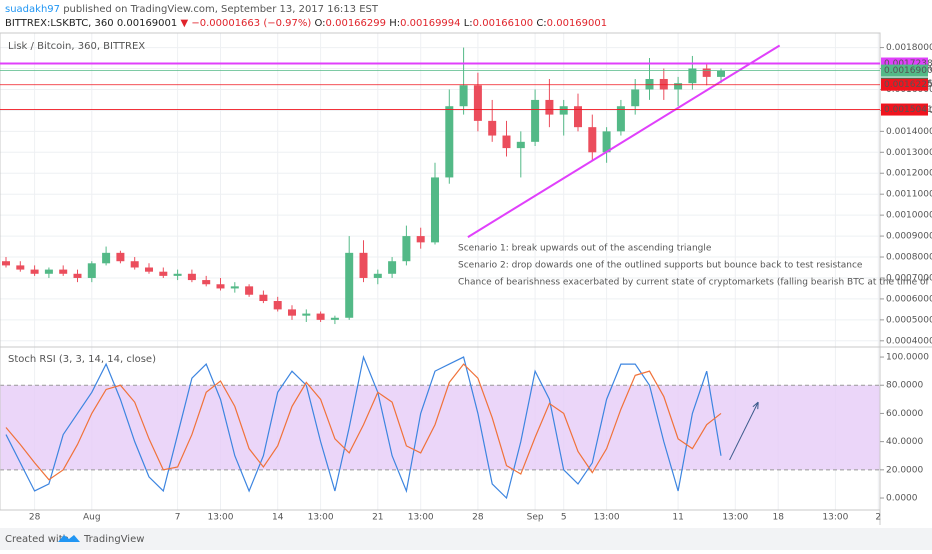 This screenshot has height=554, width=932. I want to click on x-tick-label: 21, so click(377, 518).